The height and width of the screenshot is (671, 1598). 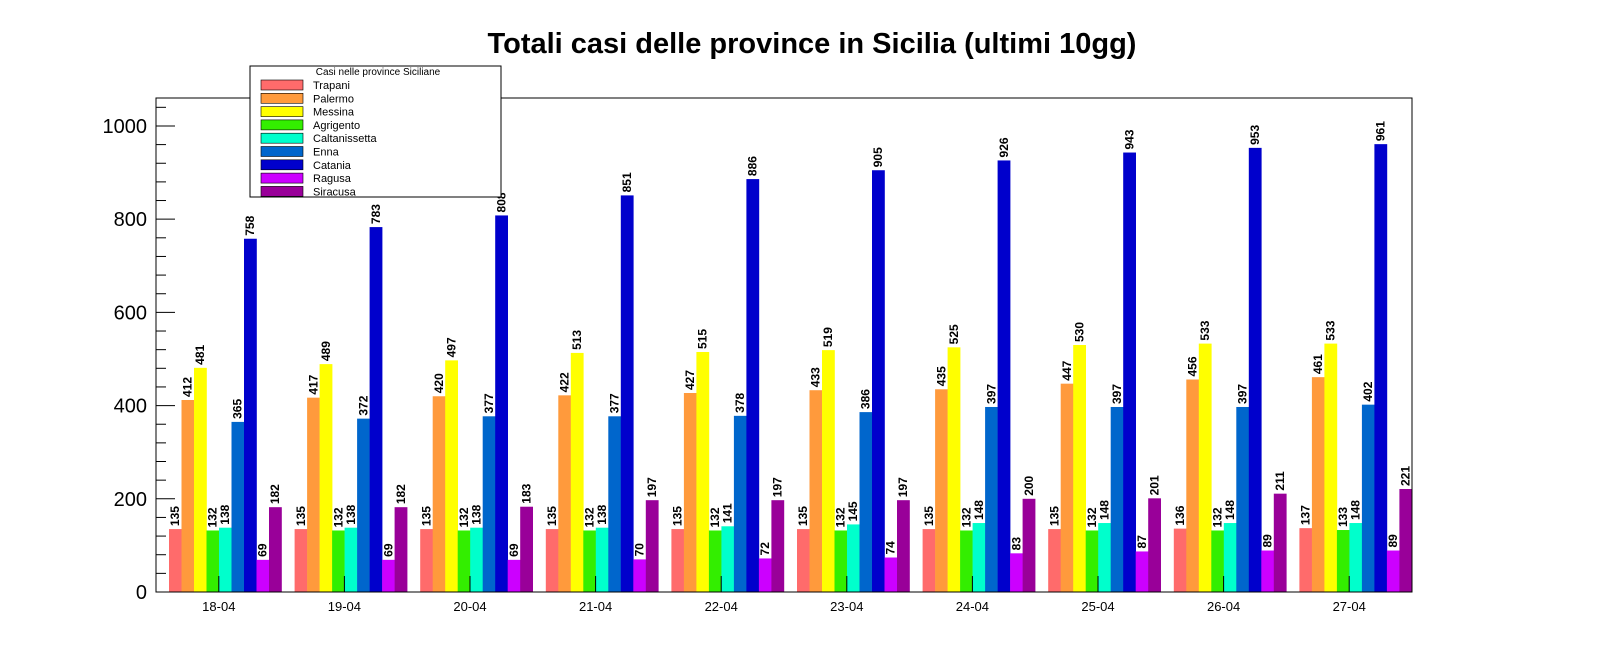 What do you see at coordinates (979, 510) in the screenshot?
I see `data-label-caltanissetta-24-04: 148` at bounding box center [979, 510].